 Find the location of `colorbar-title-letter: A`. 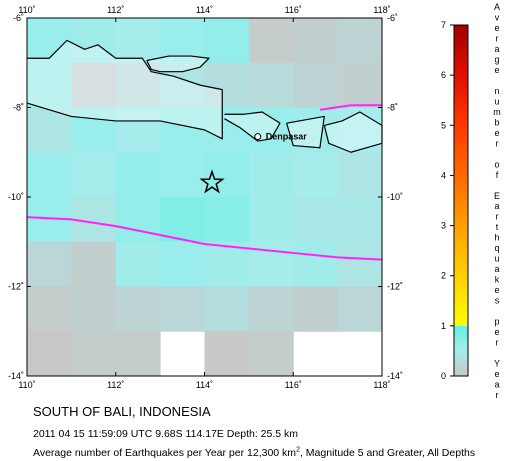

colorbar-title-letter: A is located at coordinates (497, 7).